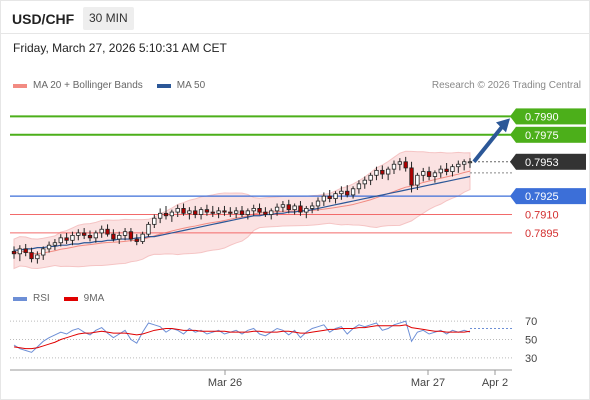 The width and height of the screenshot is (590, 400). Describe the element at coordinates (242, 336) in the screenshot. I see `rsi-line` at that location.